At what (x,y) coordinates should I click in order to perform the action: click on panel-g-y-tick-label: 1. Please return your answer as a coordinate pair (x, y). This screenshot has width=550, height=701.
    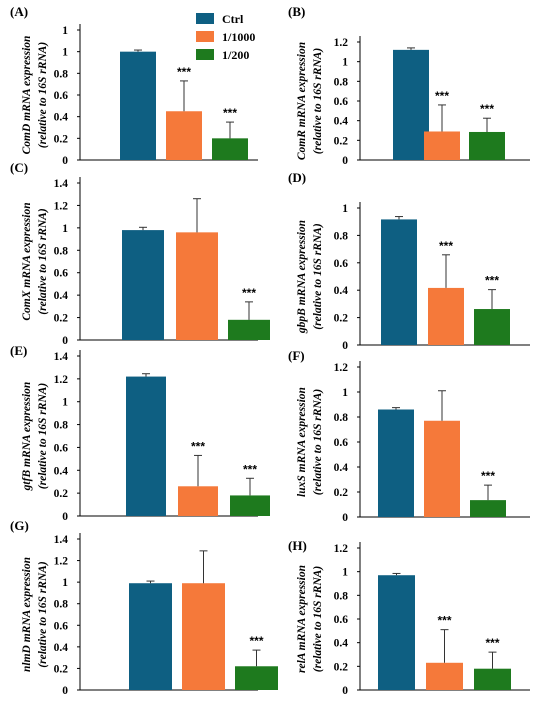
    Looking at the image, I should click on (65, 583).